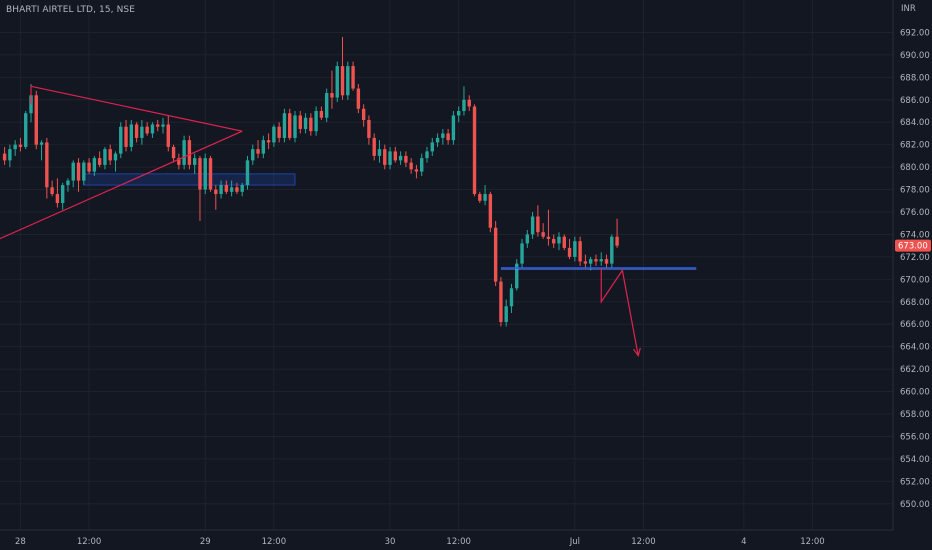  Describe the element at coordinates (743, 542) in the screenshot. I see `time-tick-label: 4` at that location.